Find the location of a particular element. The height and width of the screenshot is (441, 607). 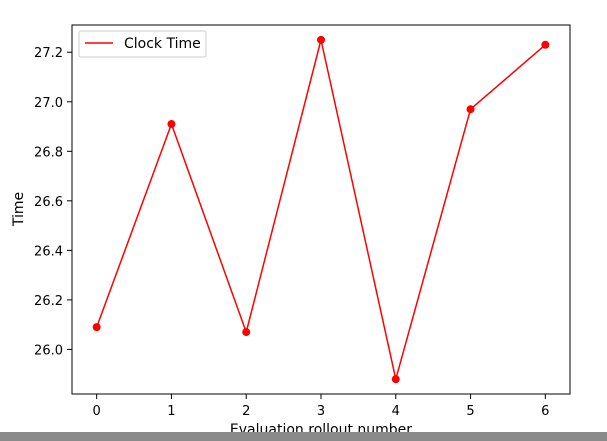

x-tick-label: 4 is located at coordinates (396, 411).